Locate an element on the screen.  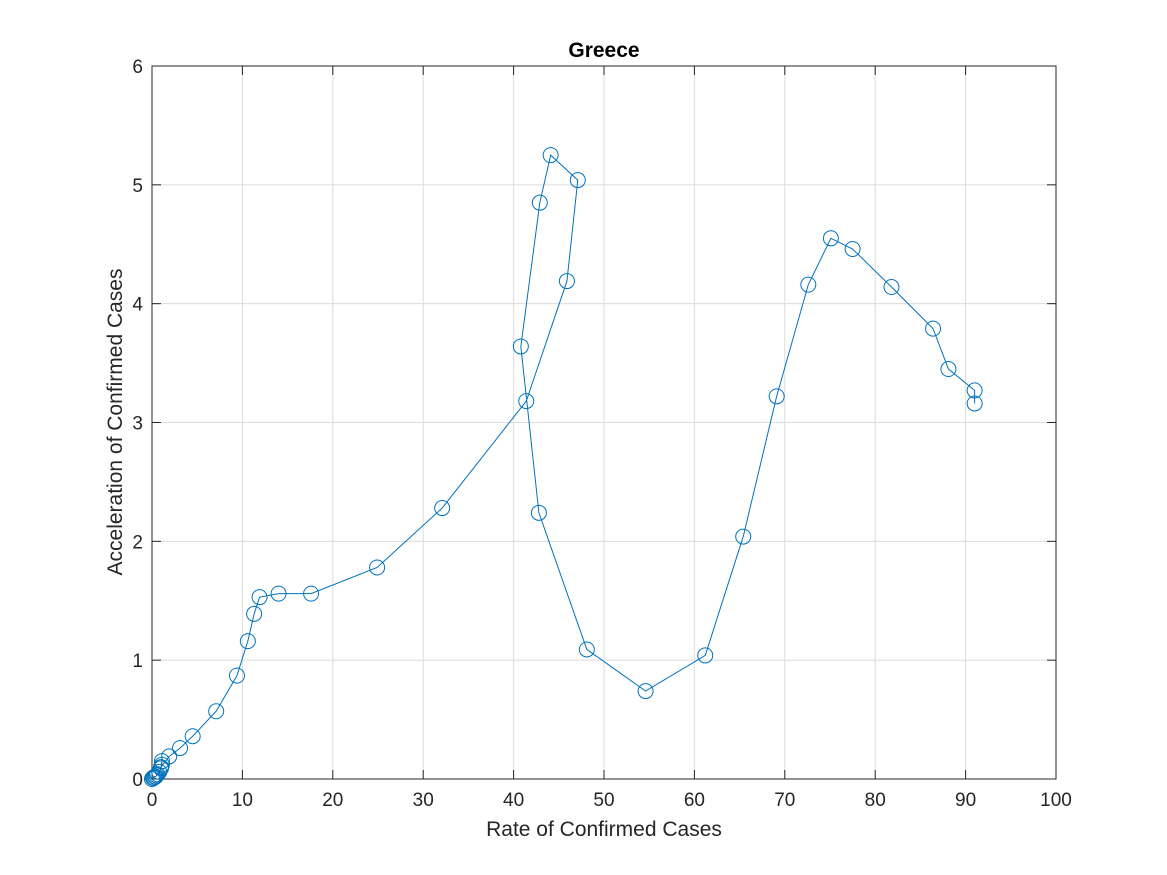
x-tick-label: 10 is located at coordinates (242, 800).